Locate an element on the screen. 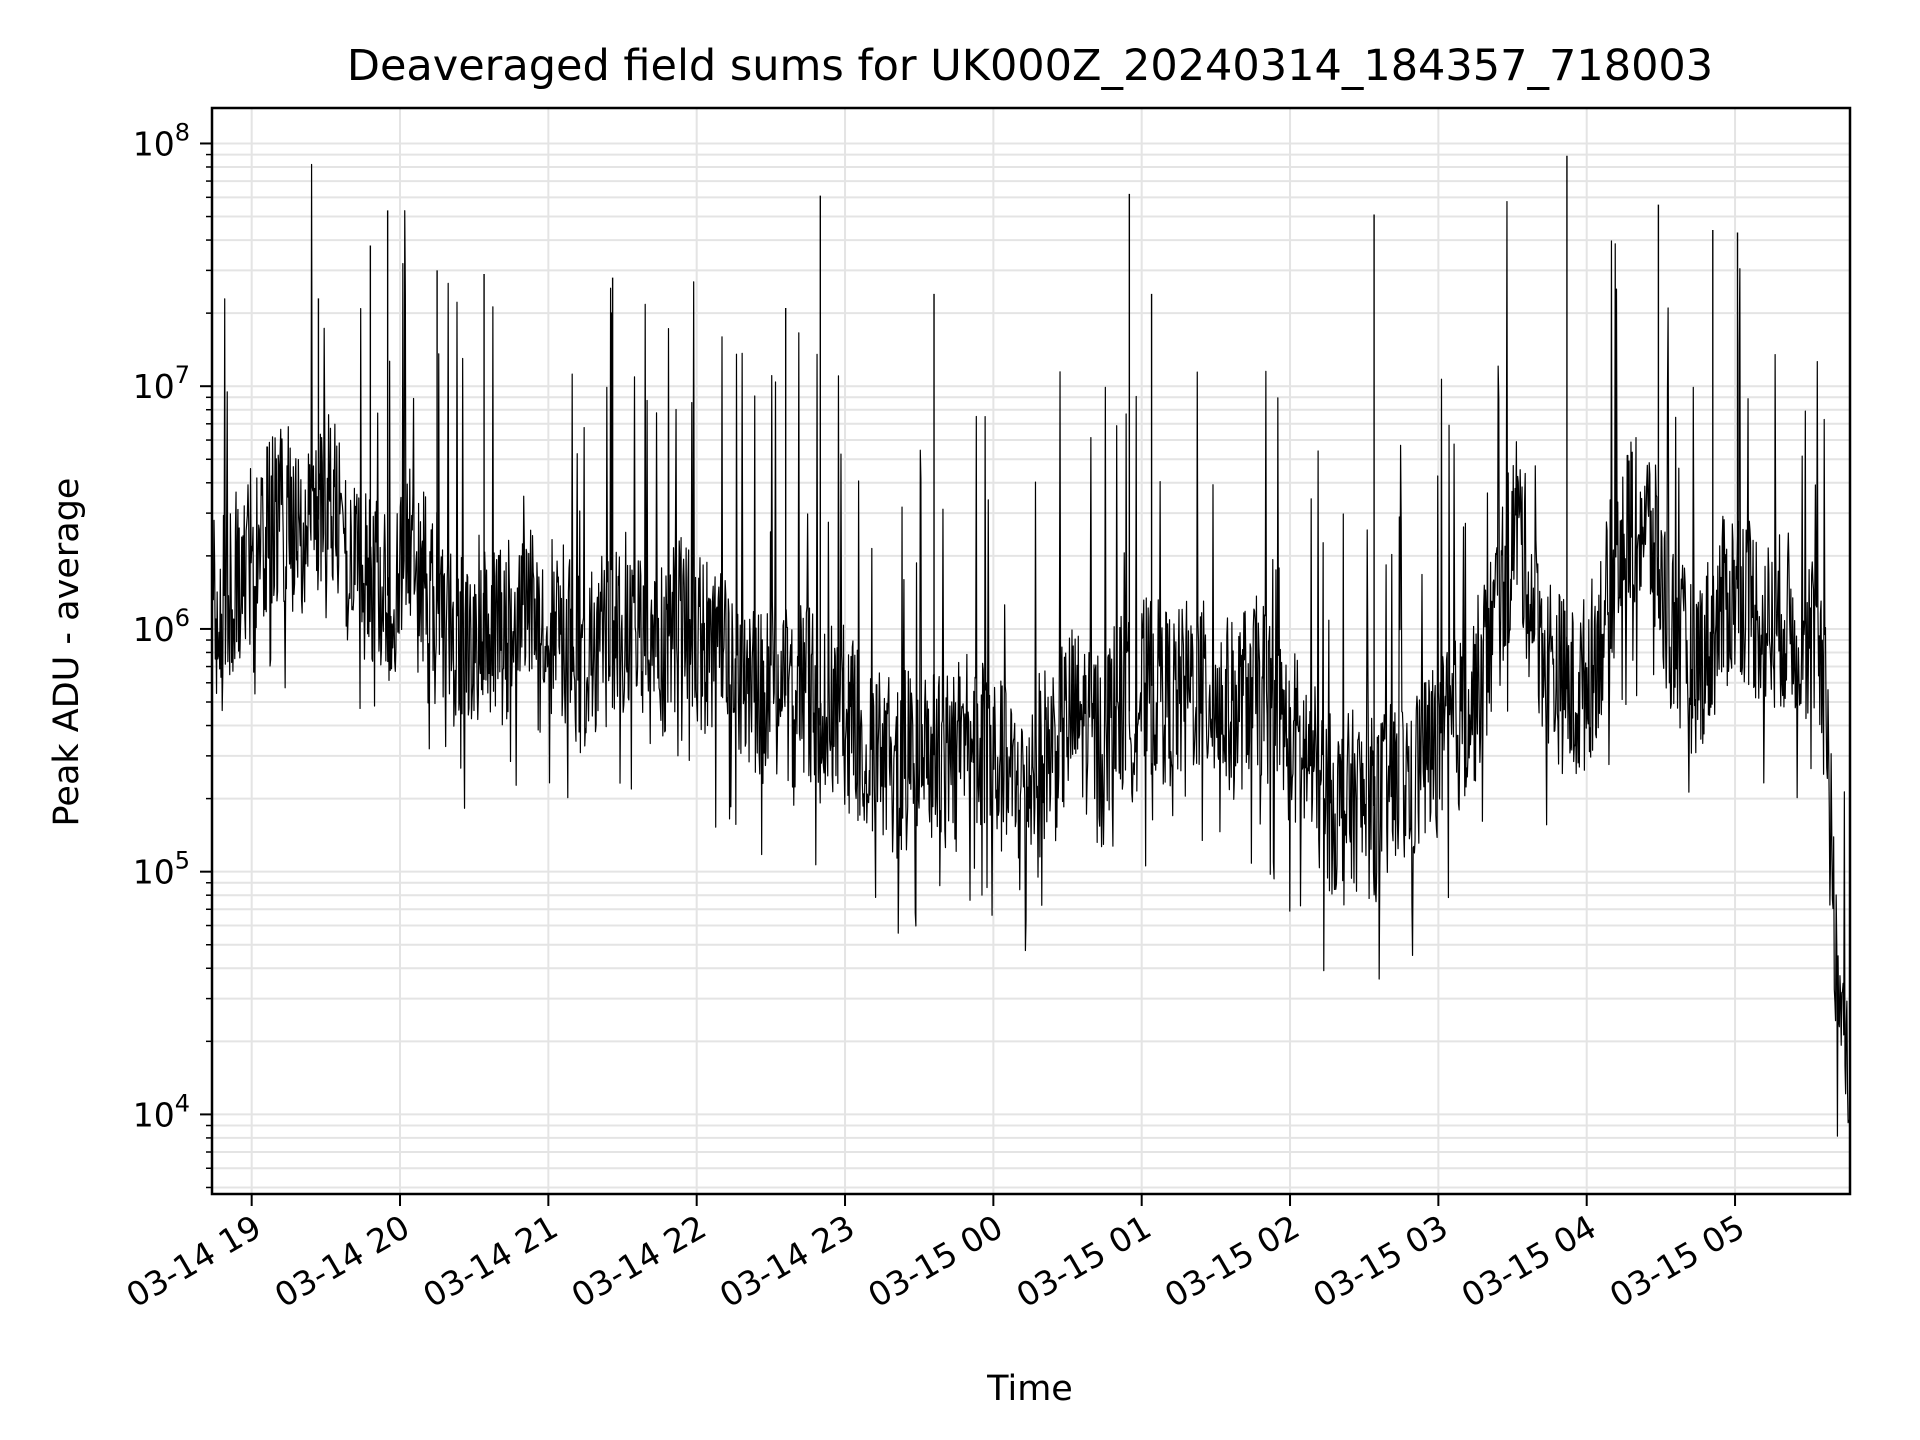 The image size is (1920, 1440). y-axis-title: Peak ADU - average is located at coordinates (67, 652).